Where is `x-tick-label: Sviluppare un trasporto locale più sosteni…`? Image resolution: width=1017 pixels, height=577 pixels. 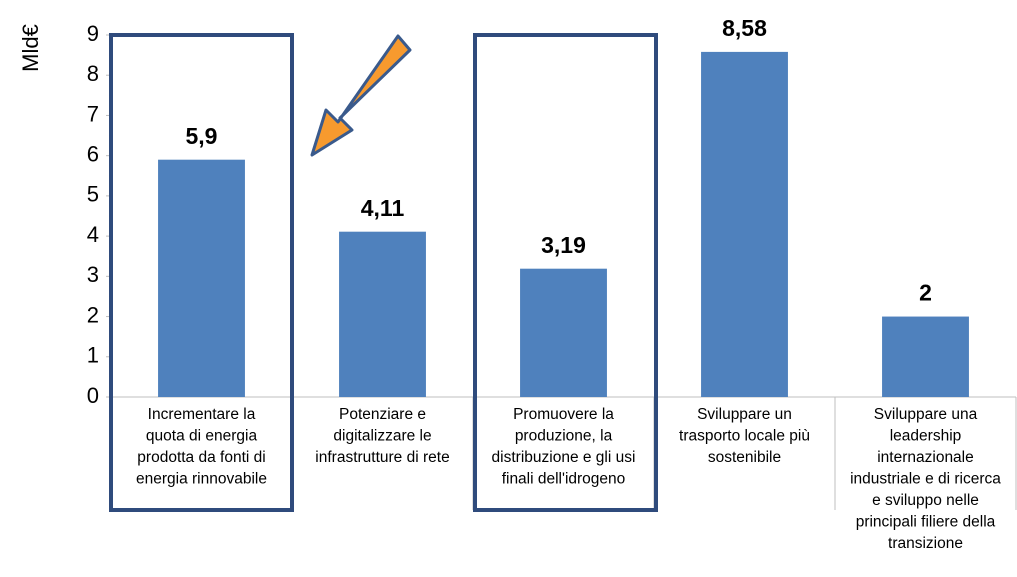
x-tick-label: Sviluppare un trasporto locale più sosteni… is located at coordinates (744, 436).